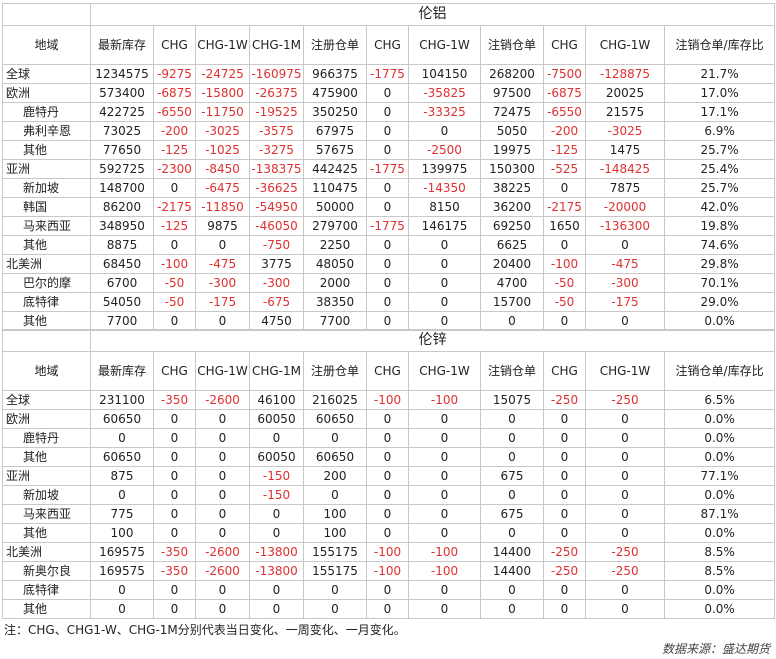 This screenshot has width=776, height=659. What do you see at coordinates (222, 571) in the screenshot?
I see `table-cell: -2600` at bounding box center [222, 571].